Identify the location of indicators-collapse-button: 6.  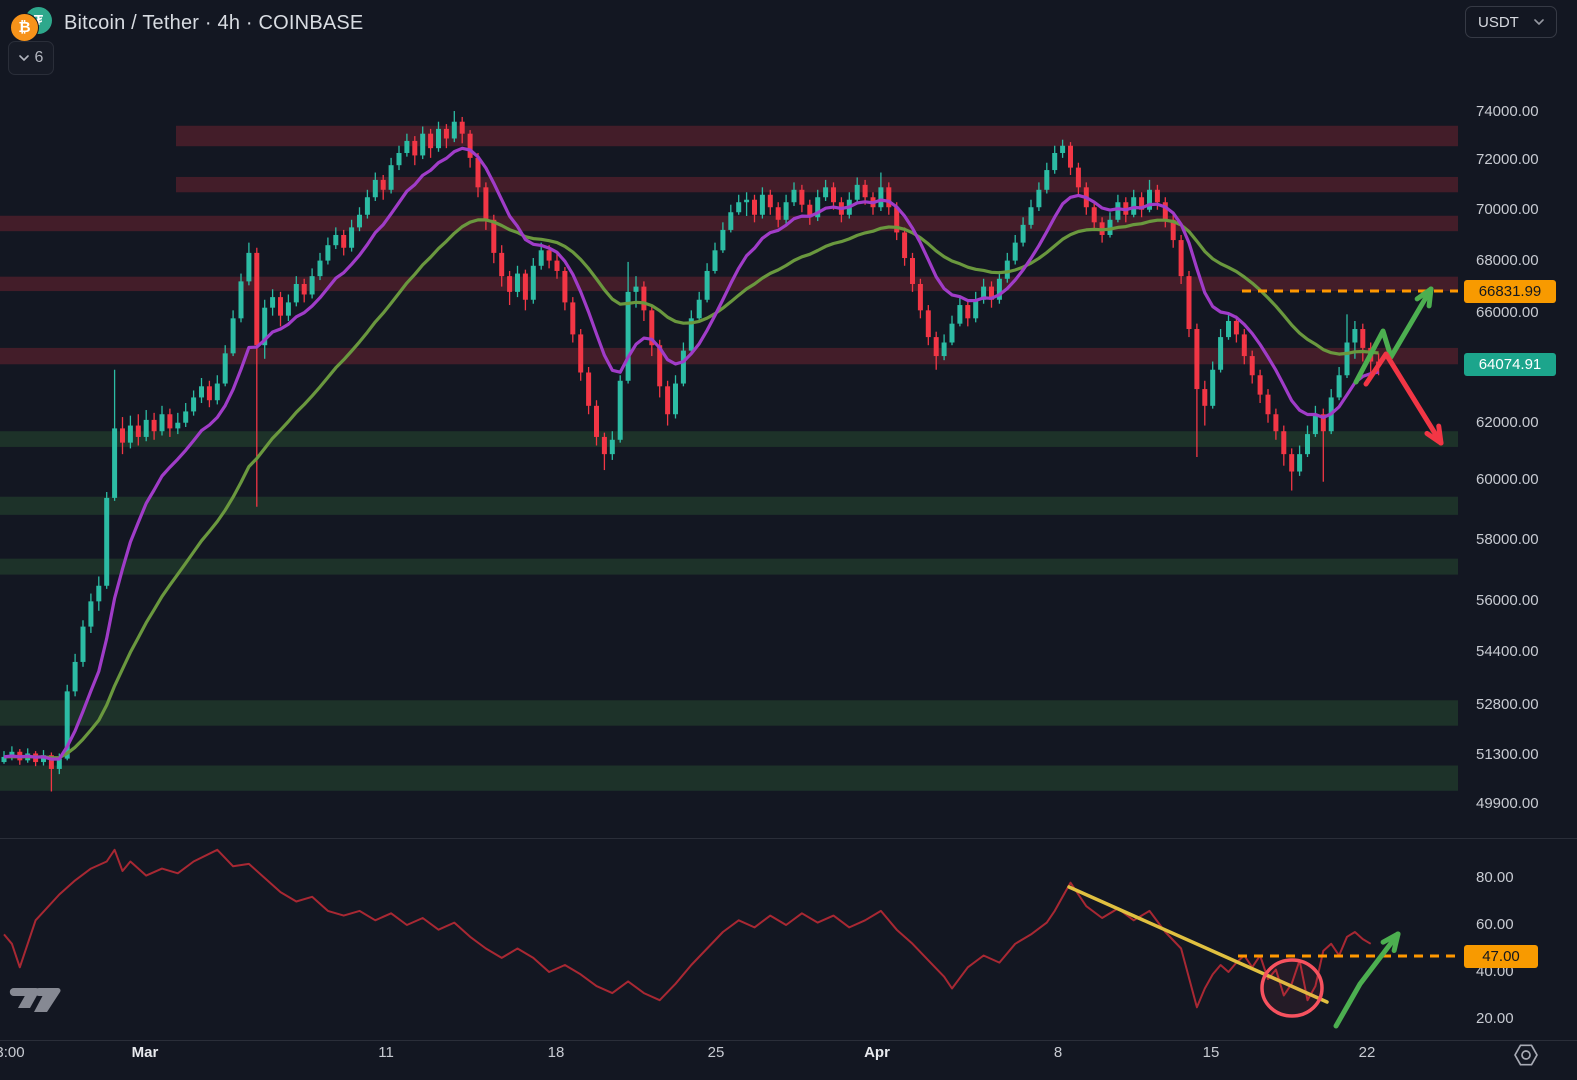
(31, 58).